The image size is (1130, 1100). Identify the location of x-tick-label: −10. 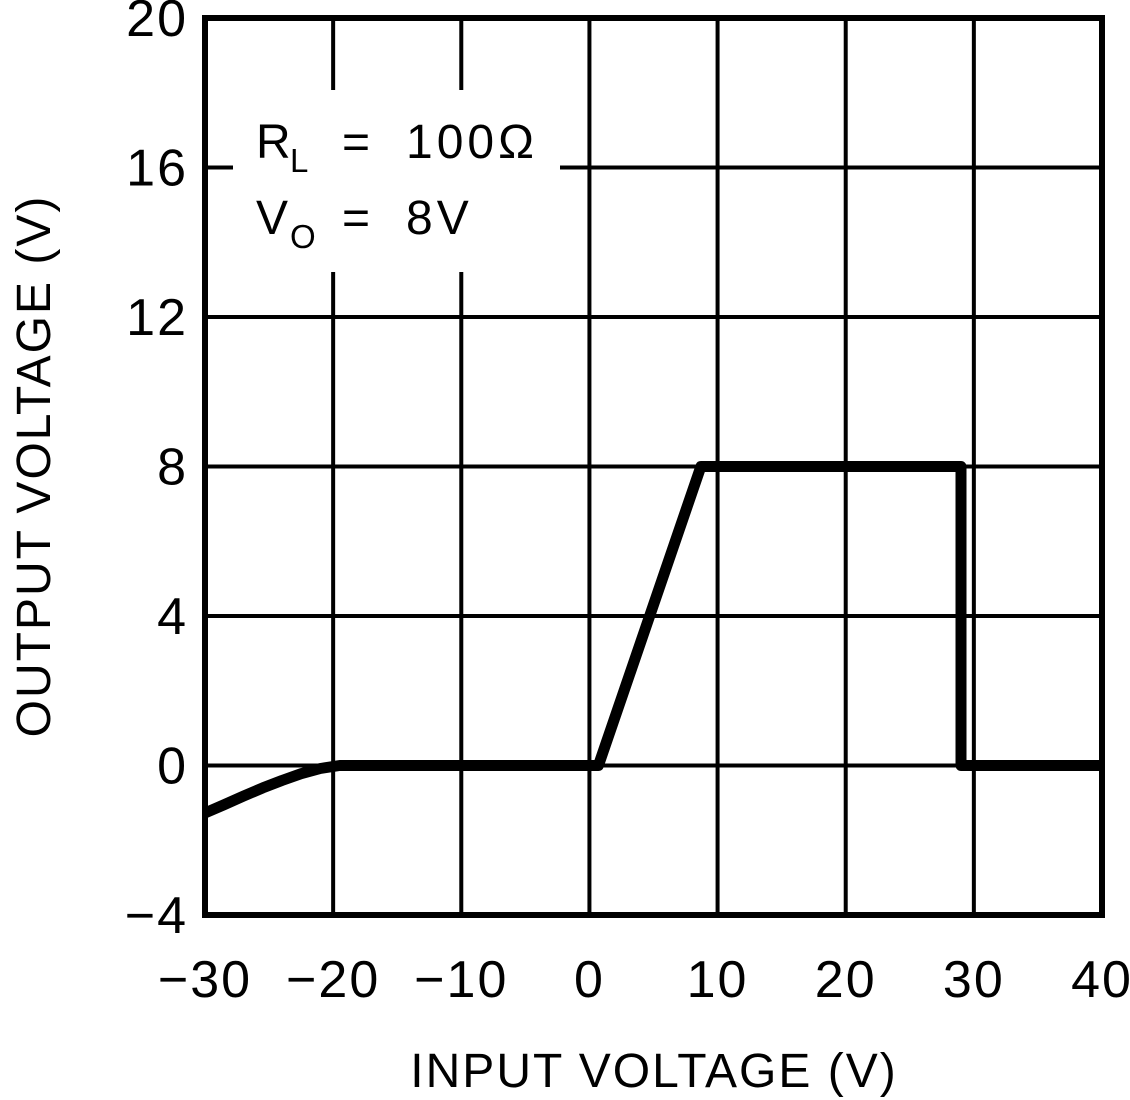
(461, 980).